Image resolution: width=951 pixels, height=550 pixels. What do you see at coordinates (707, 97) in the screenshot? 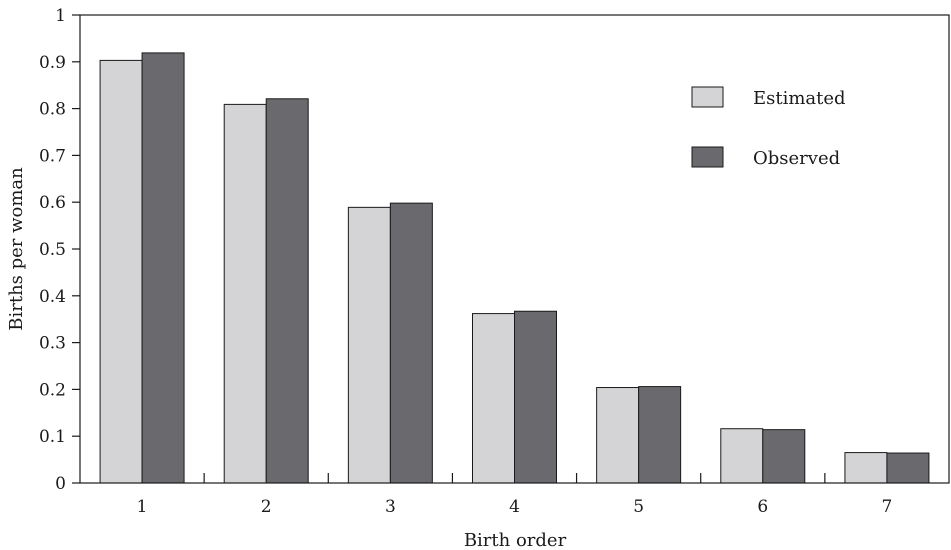
I see `legend-swatch-estimated` at bounding box center [707, 97].